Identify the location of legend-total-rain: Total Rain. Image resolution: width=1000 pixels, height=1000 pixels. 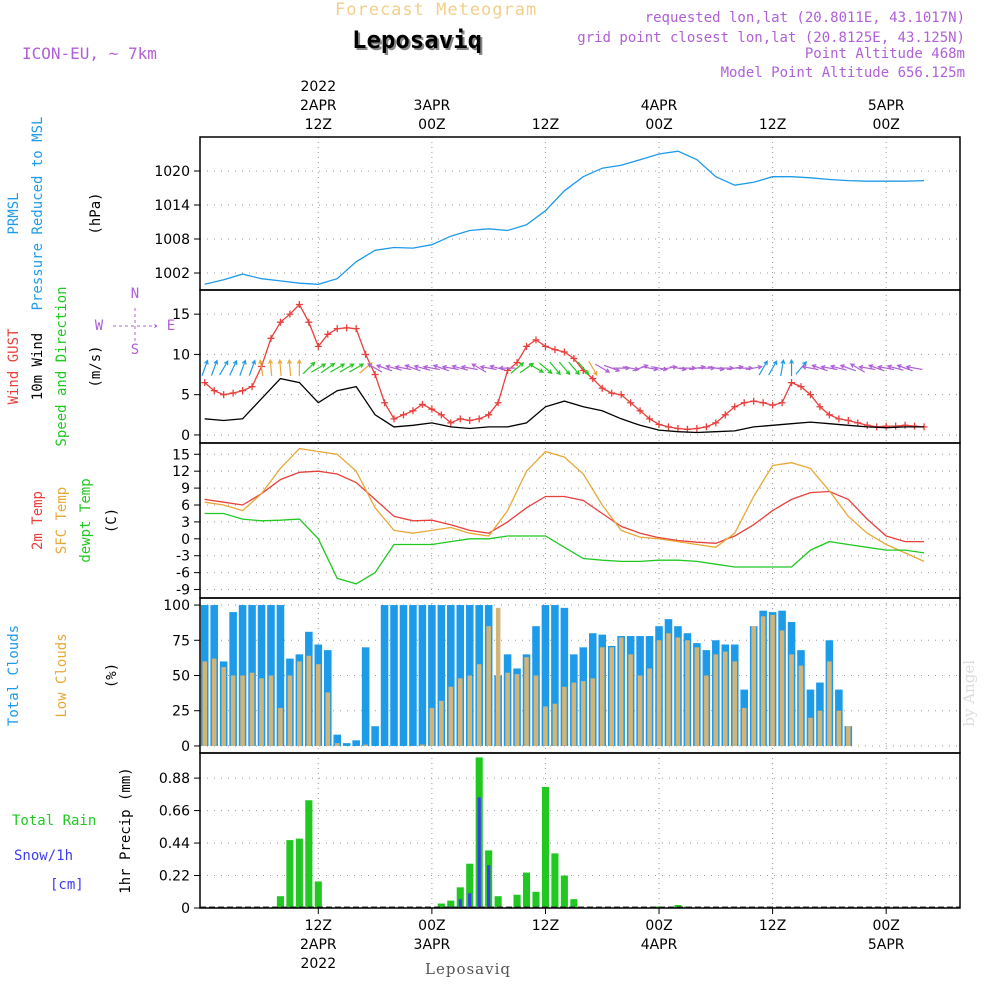
(54, 821).